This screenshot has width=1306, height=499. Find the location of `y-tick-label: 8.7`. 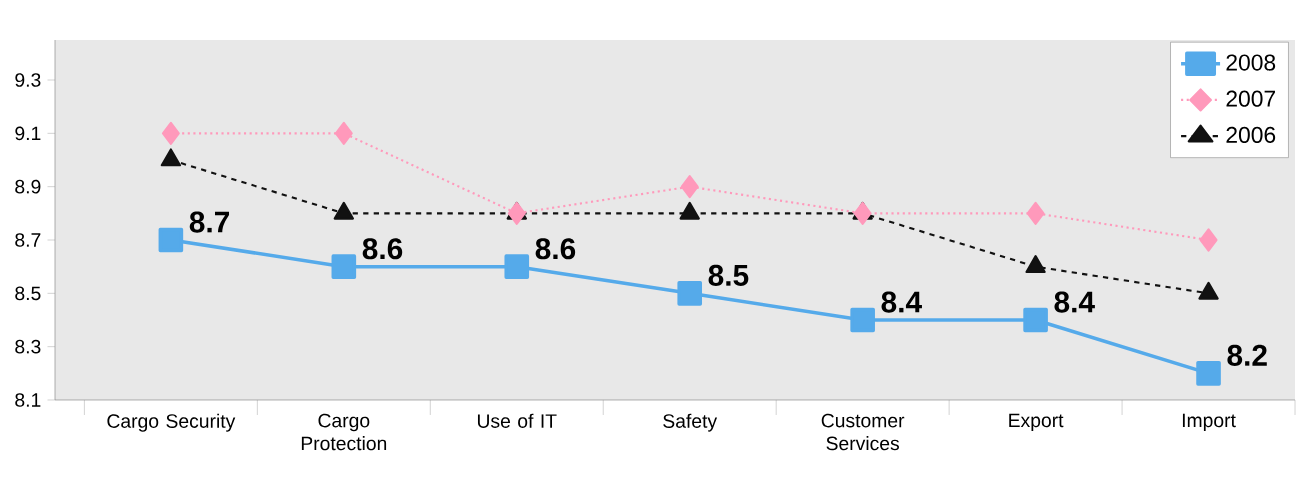

y-tick-label: 8.7 is located at coordinates (28, 240).